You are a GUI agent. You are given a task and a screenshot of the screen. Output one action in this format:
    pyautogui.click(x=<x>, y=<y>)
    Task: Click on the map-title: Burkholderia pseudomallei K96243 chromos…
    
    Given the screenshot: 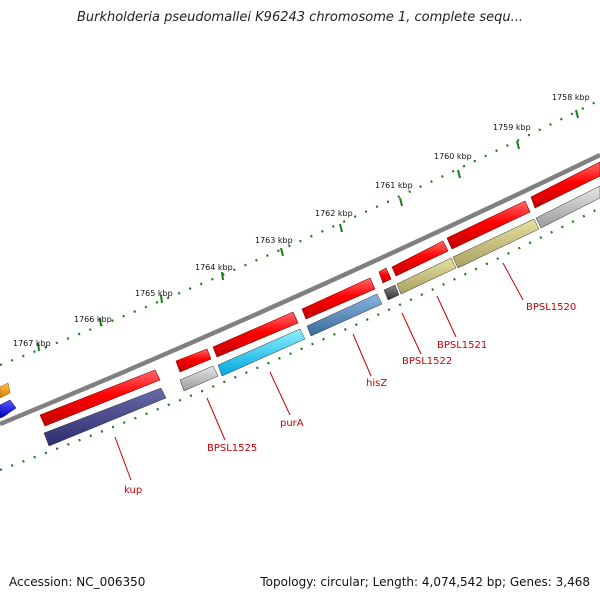 What is the action you would take?
    pyautogui.click(x=300, y=17)
    